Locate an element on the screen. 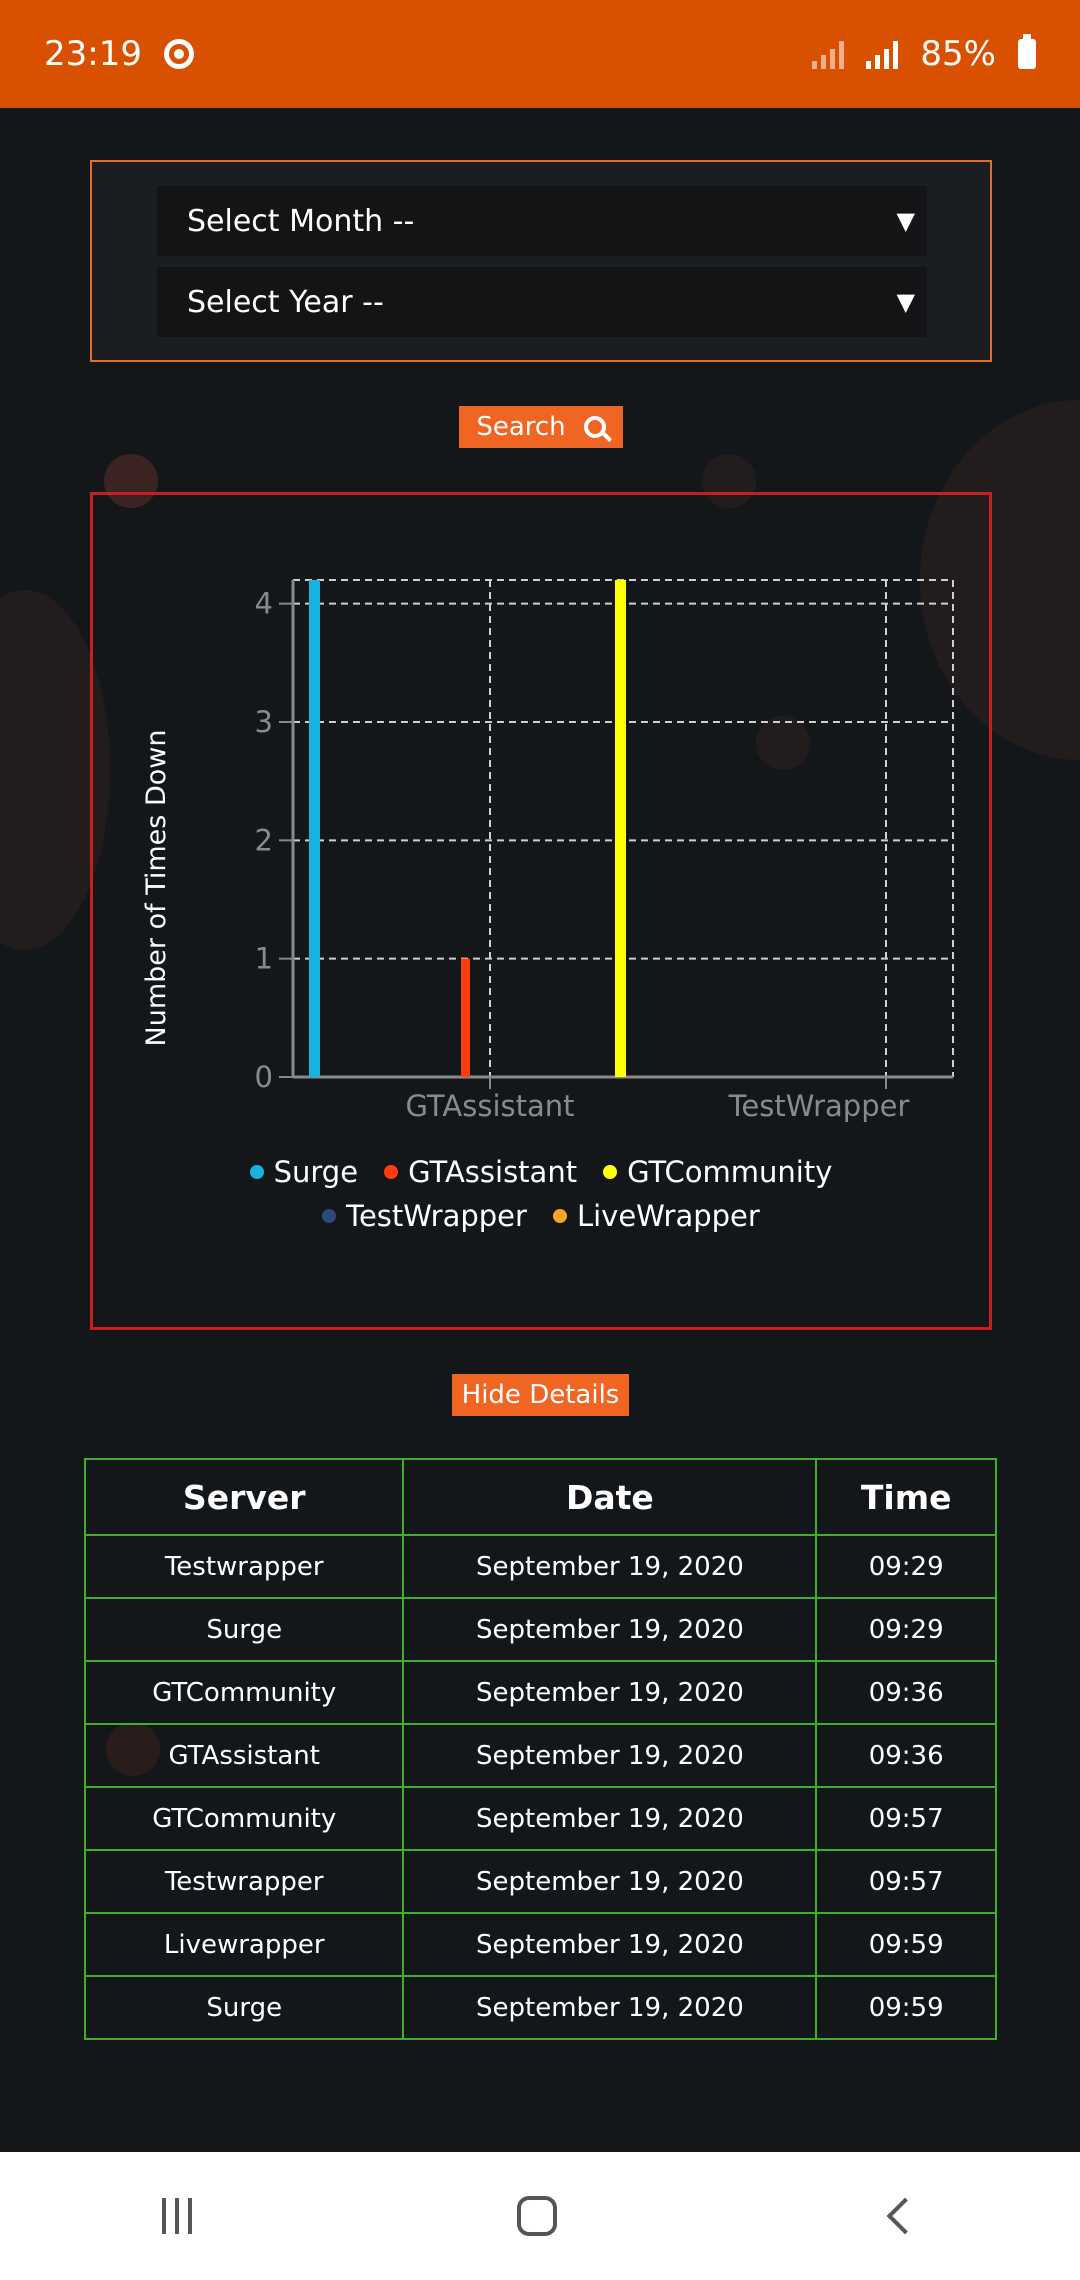 The image size is (1080, 2280). recent-apps-icon is located at coordinates (177, 2216).